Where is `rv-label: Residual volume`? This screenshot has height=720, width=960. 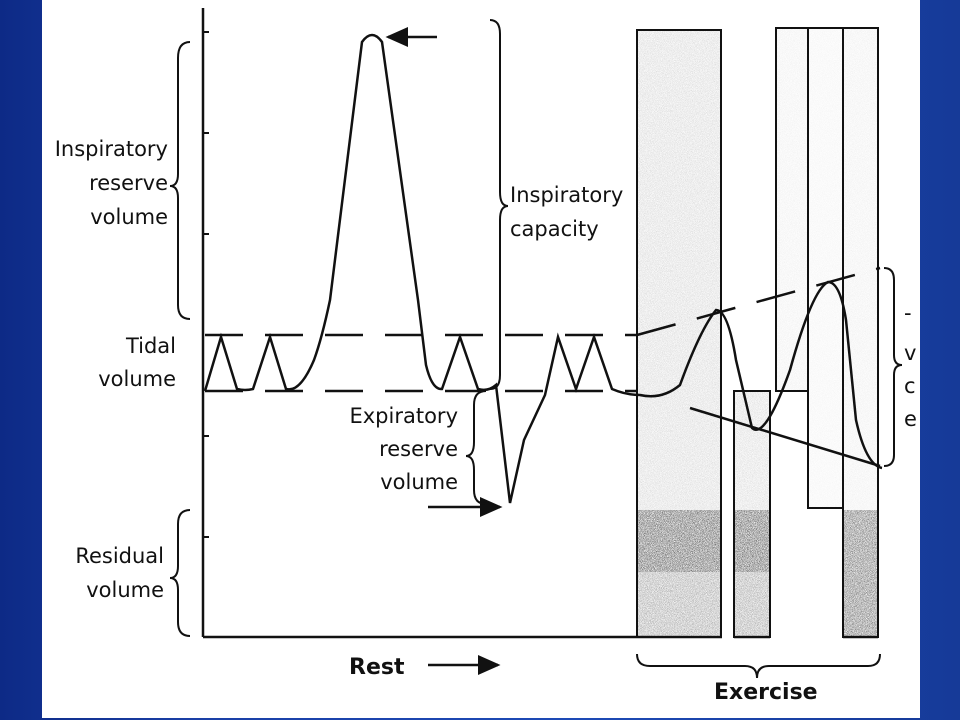 rv-label: Residual volume is located at coordinates (119, 573).